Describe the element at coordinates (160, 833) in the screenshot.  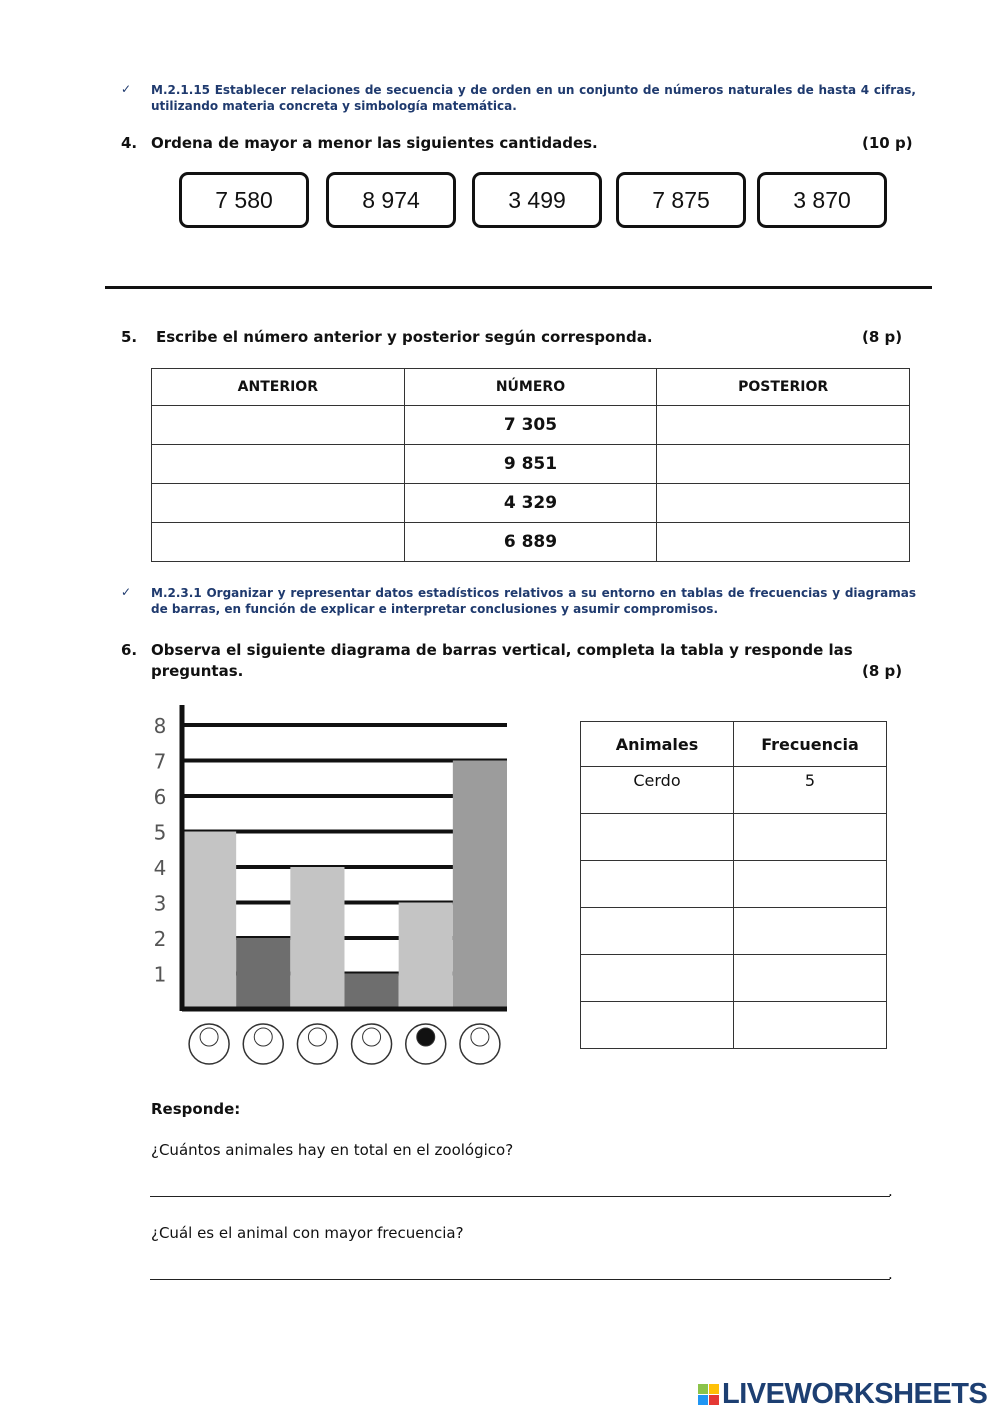
I see `y-tick-label: 5` at that location.